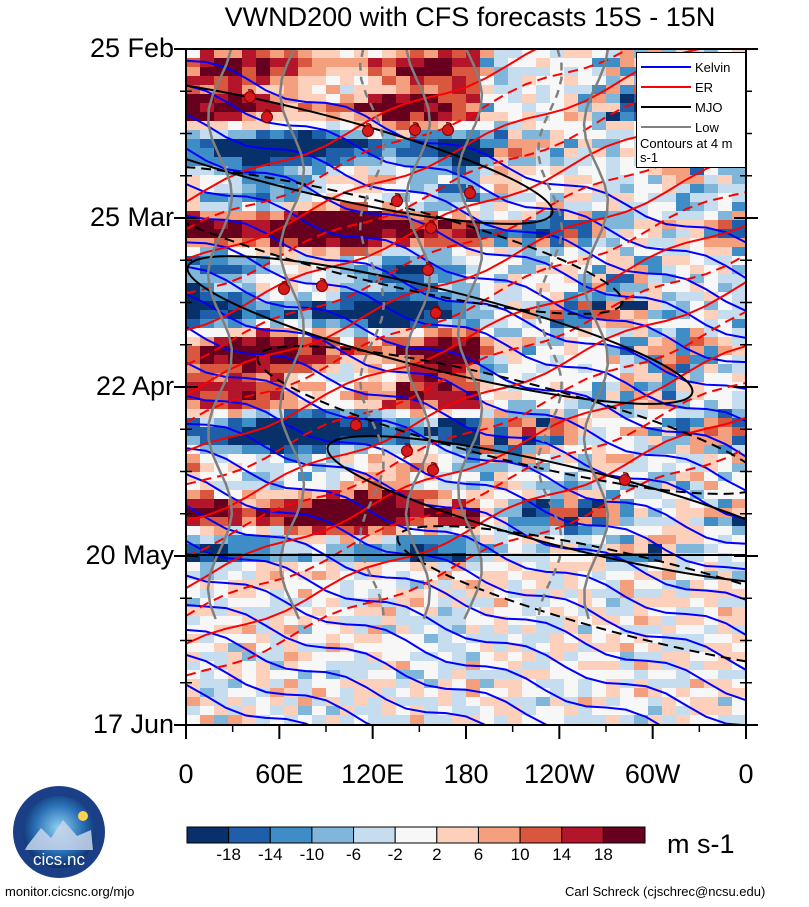 The height and width of the screenshot is (907, 809). Describe the element at coordinates (624, 835) in the screenshot. I see `colorbar-swatch` at that location.